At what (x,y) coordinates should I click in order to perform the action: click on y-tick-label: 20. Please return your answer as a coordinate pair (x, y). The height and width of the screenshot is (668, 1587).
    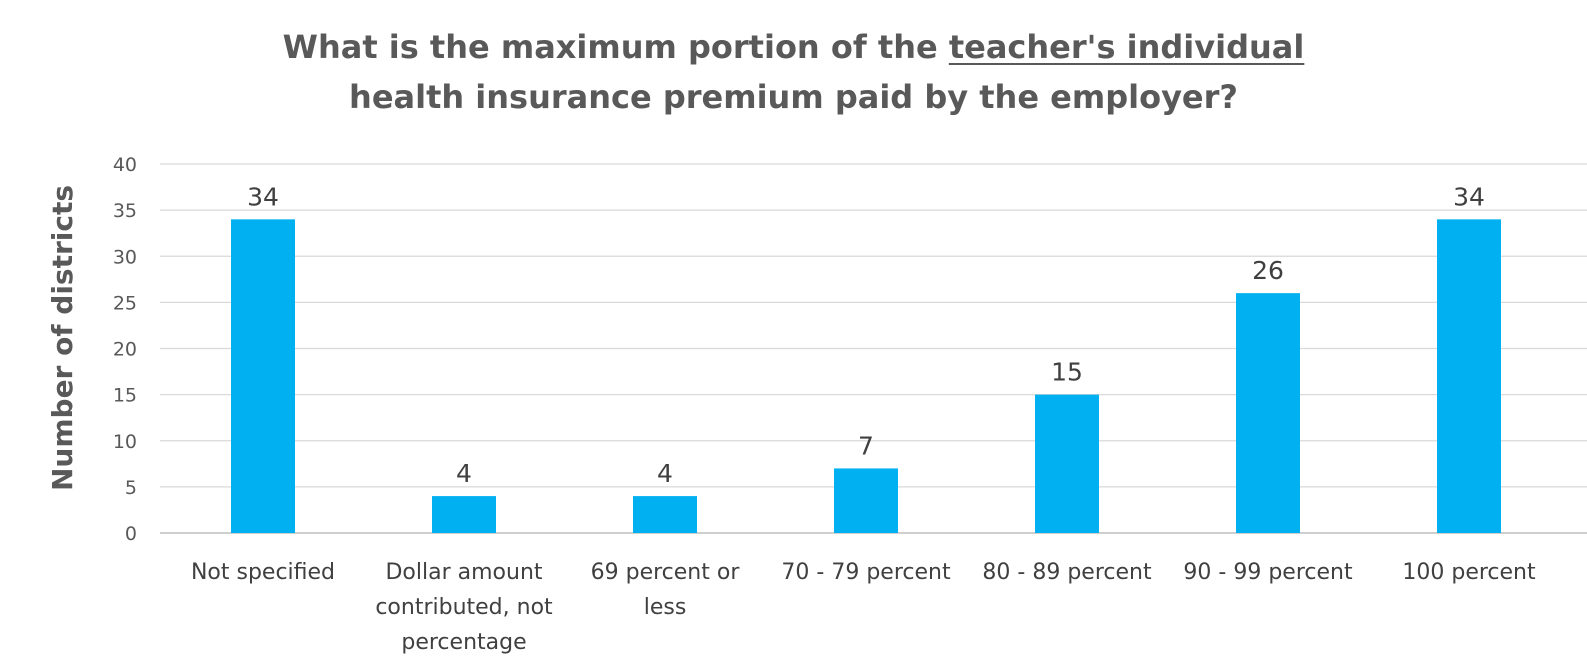
    Looking at the image, I should click on (125, 350).